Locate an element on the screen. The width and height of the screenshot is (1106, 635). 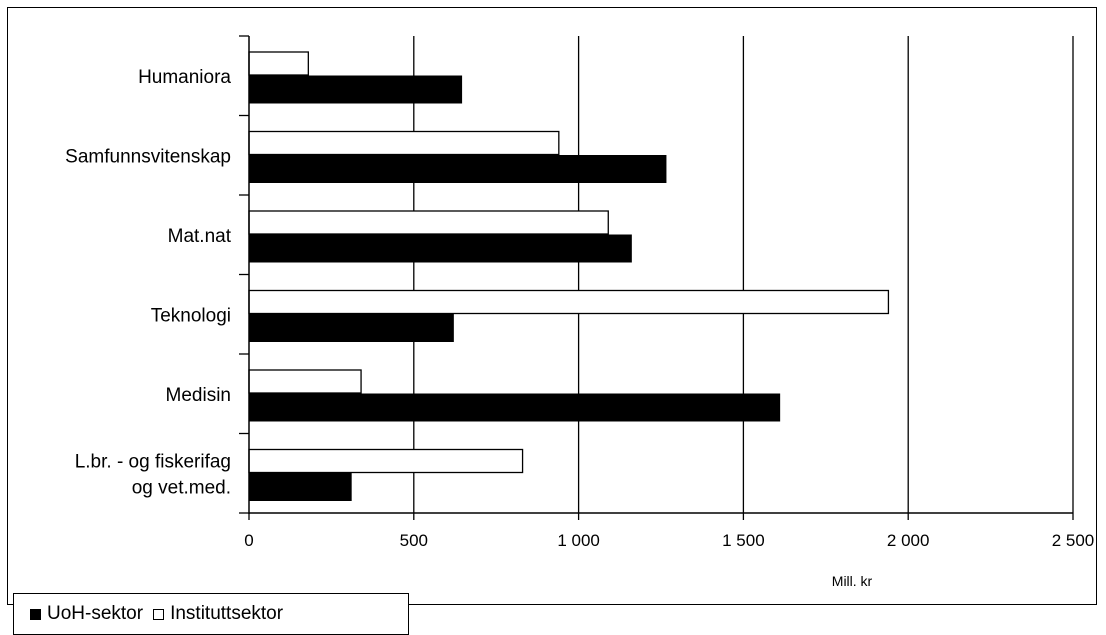
category-label: Humaniora is located at coordinates (184, 77).